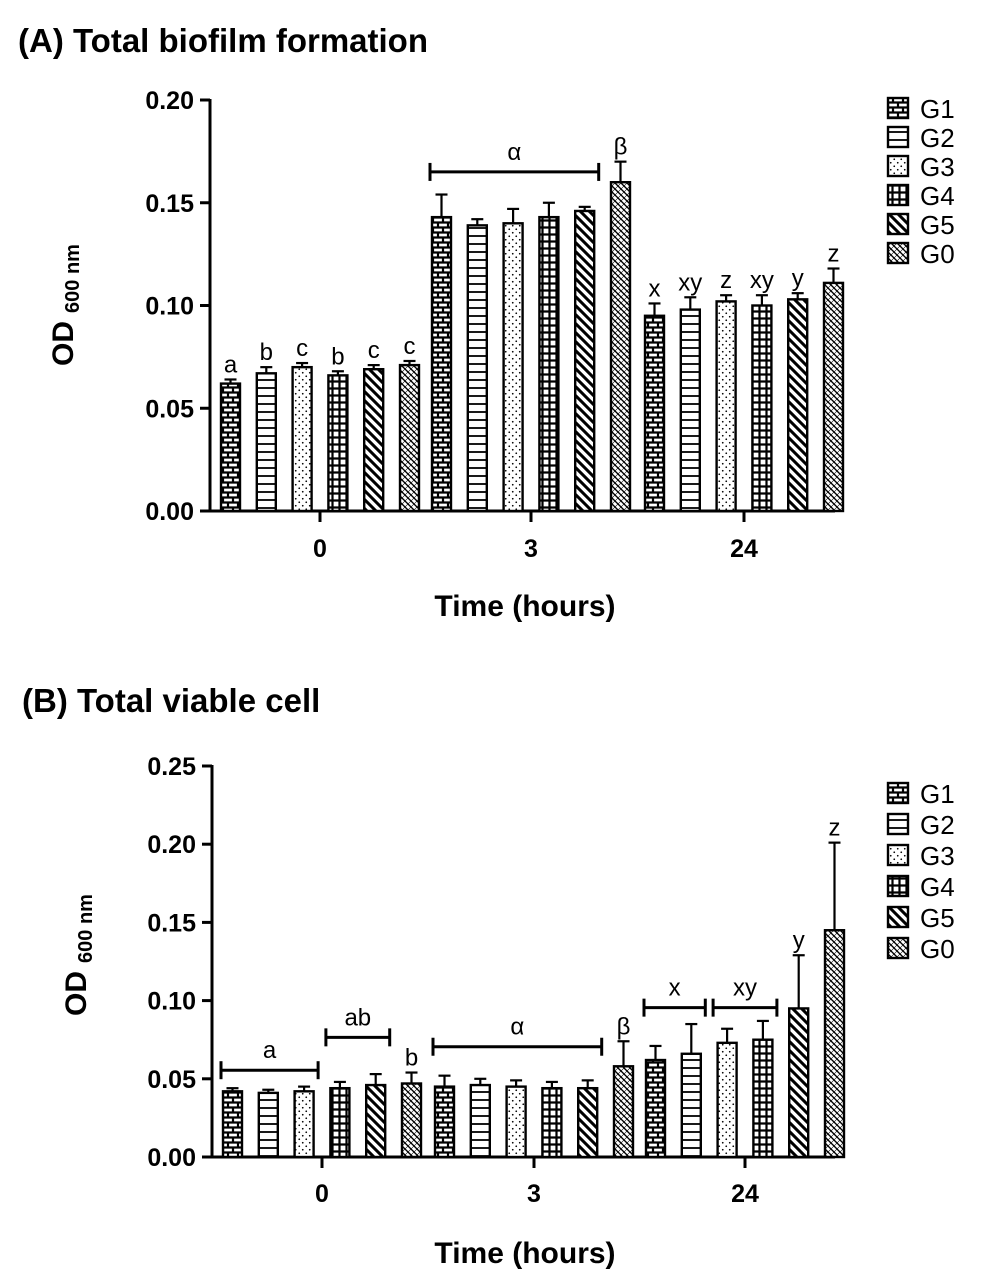 This screenshot has width=1000, height=1285. Describe the element at coordinates (937, 167) in the screenshot. I see `legend-label: G3` at that location.